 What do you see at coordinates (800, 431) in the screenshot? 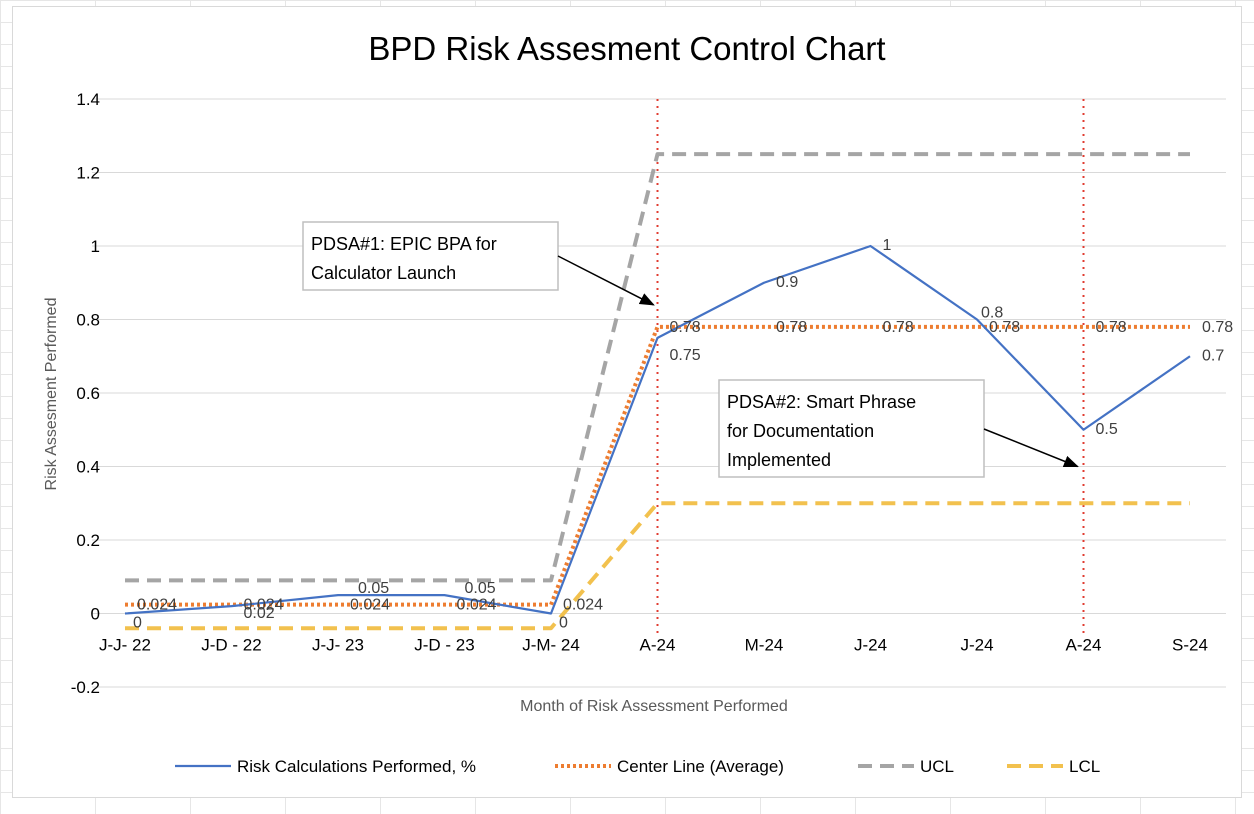
I see `callout-text-line: for Documentation` at bounding box center [800, 431].